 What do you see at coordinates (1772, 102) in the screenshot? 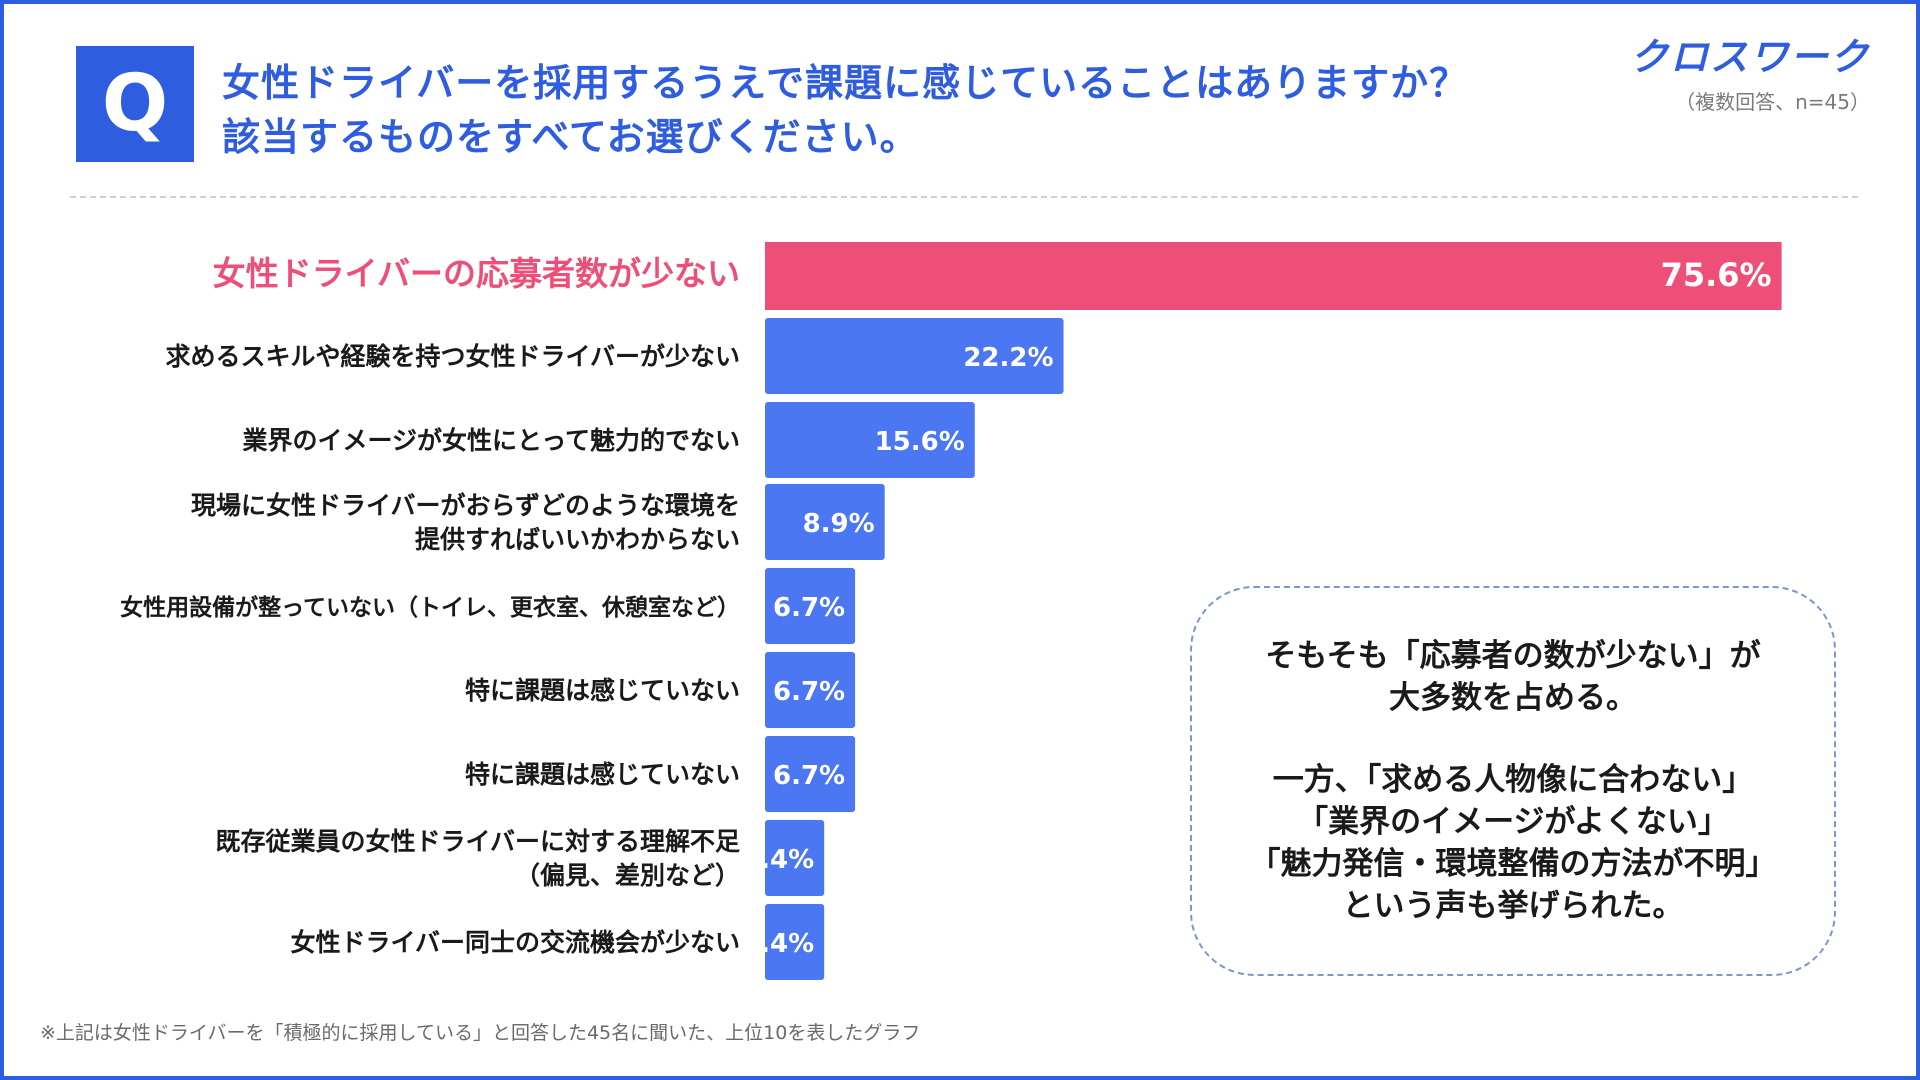
I see `sample-note: （複数回答、n=45）` at bounding box center [1772, 102].